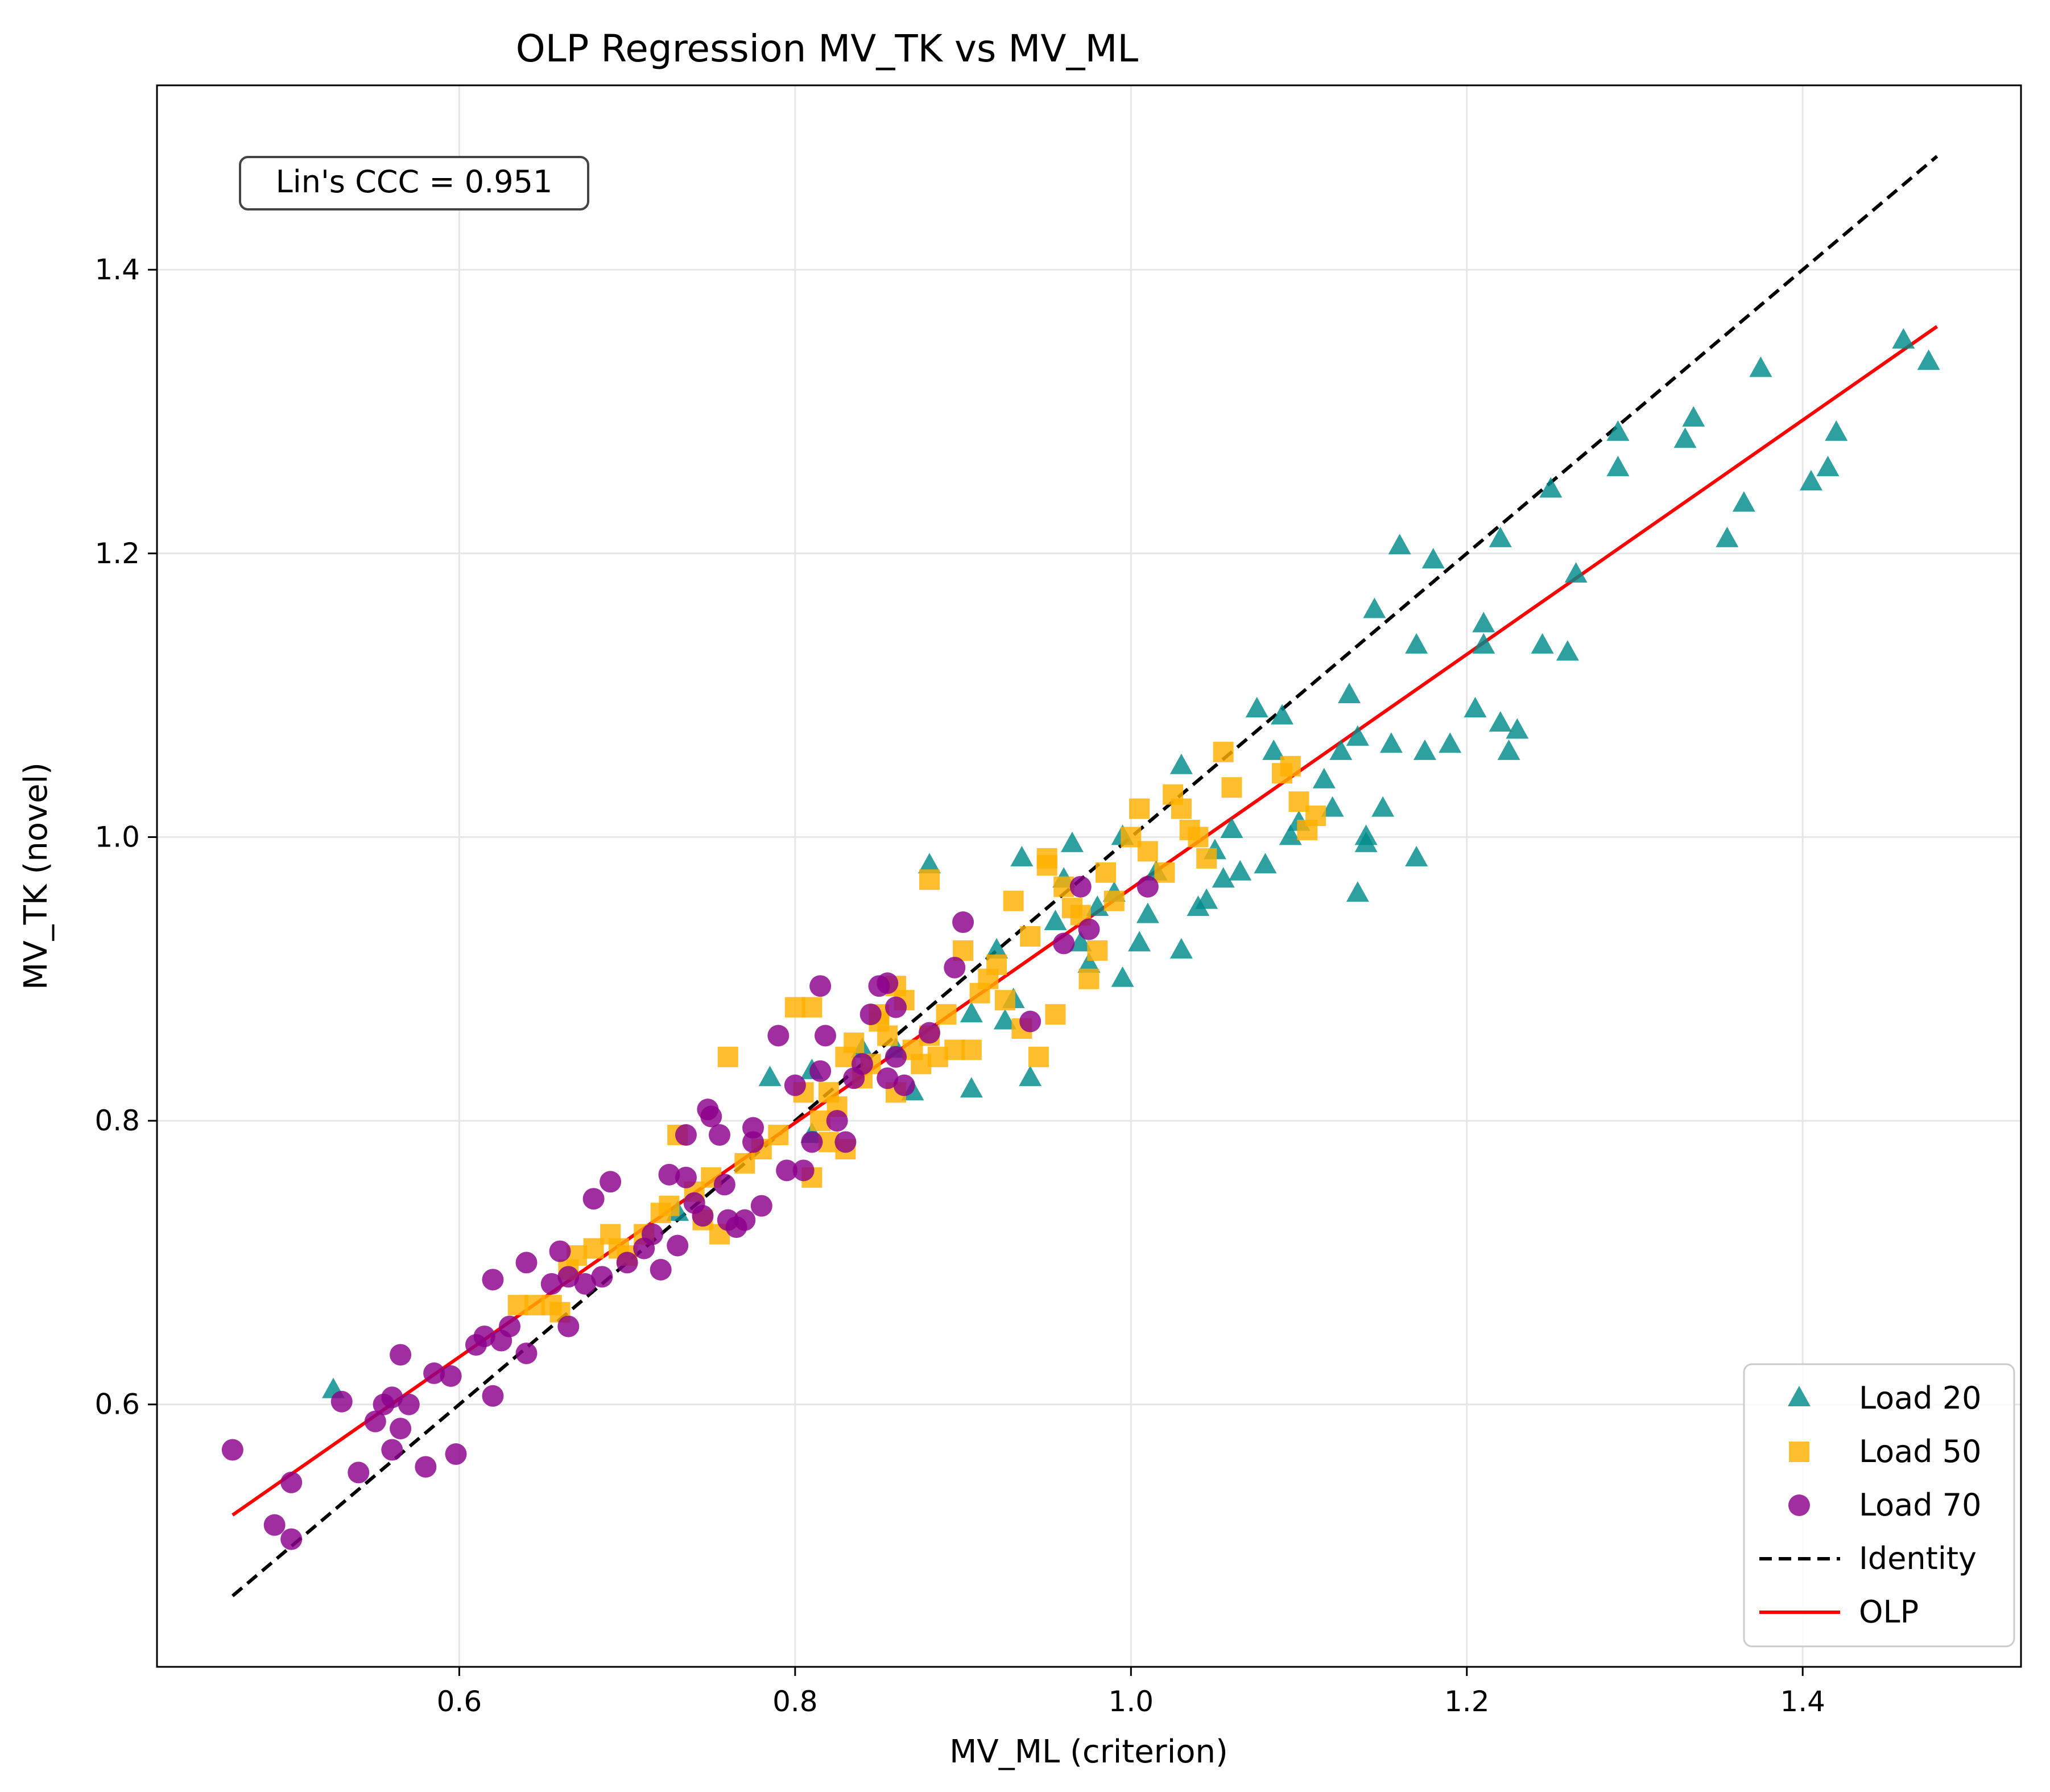 The width and height of the screenshot is (2050, 1792). What do you see at coordinates (117, 553) in the screenshot?
I see `y-tick-label: 1.2` at bounding box center [117, 553].